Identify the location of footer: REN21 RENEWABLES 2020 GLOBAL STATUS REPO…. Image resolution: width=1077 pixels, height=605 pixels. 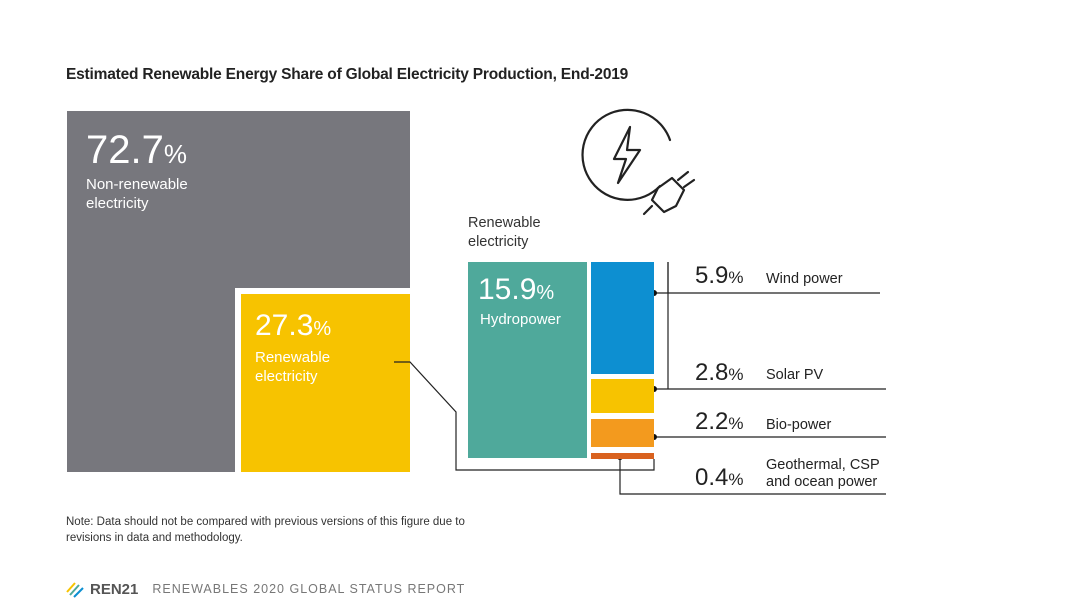
(265, 589).